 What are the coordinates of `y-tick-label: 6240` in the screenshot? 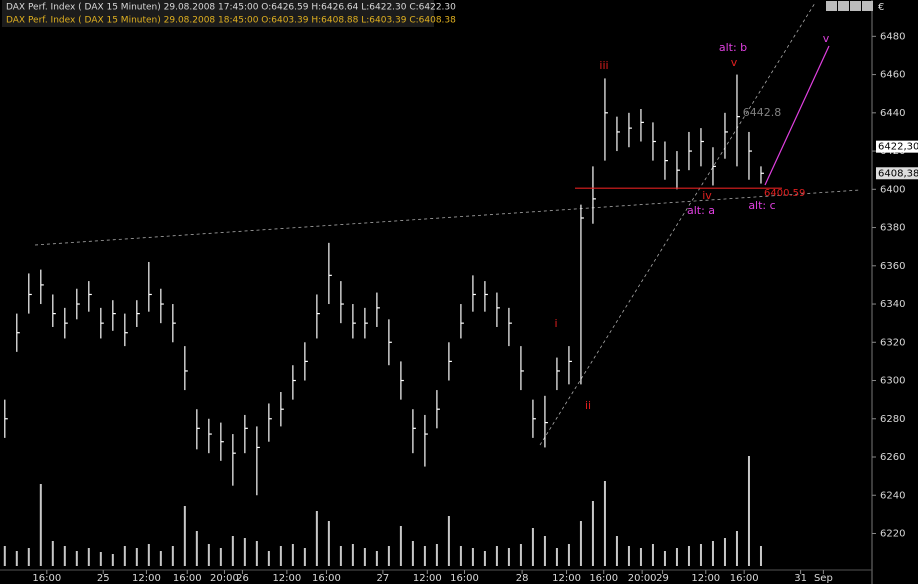 It's located at (892, 495).